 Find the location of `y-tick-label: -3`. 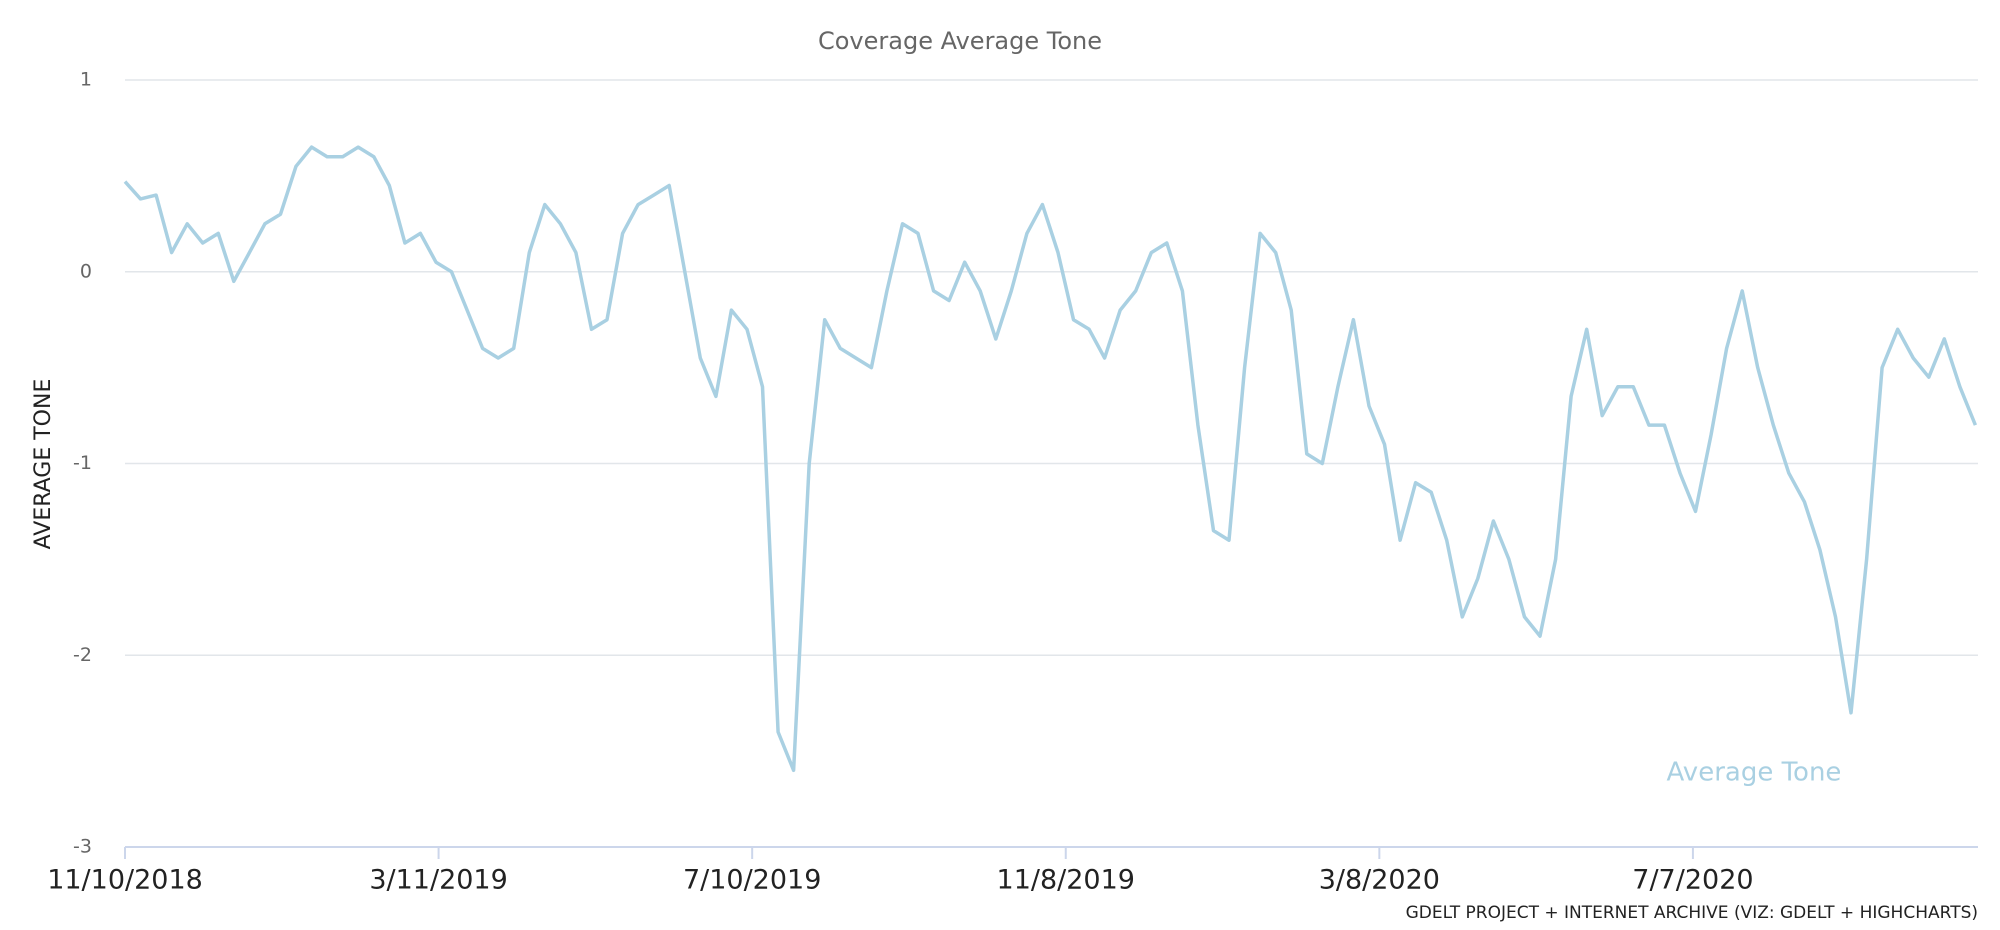

y-tick-label: -3 is located at coordinates (82, 847).